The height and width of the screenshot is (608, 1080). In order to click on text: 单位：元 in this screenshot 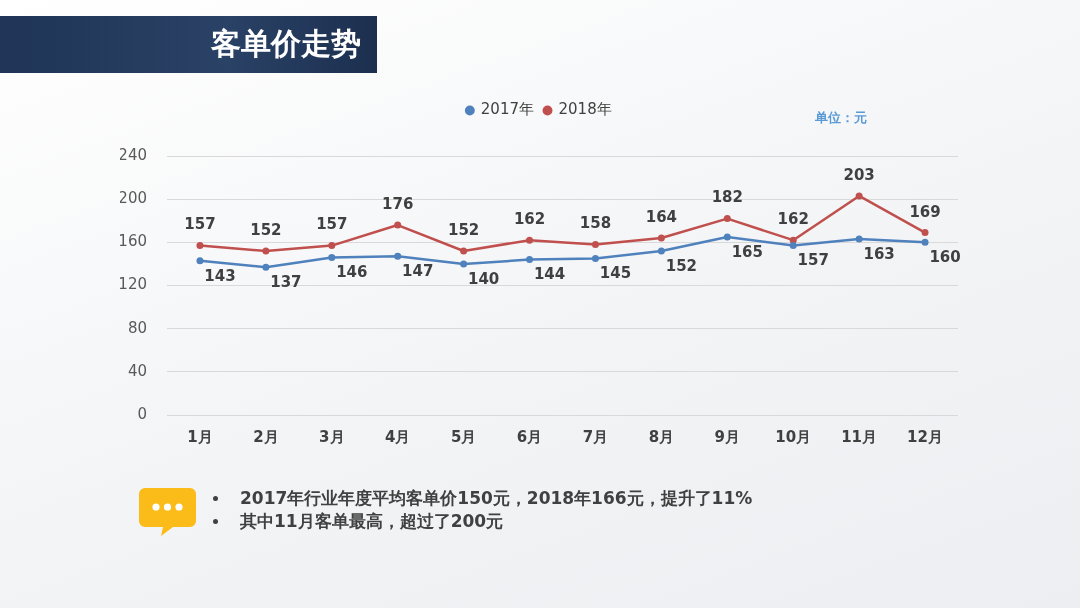, I will do `click(841, 118)`.